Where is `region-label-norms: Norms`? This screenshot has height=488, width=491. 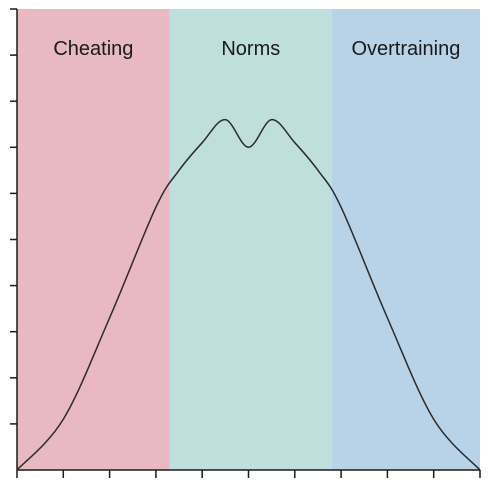
region-label-norms: Norms is located at coordinates (250, 49).